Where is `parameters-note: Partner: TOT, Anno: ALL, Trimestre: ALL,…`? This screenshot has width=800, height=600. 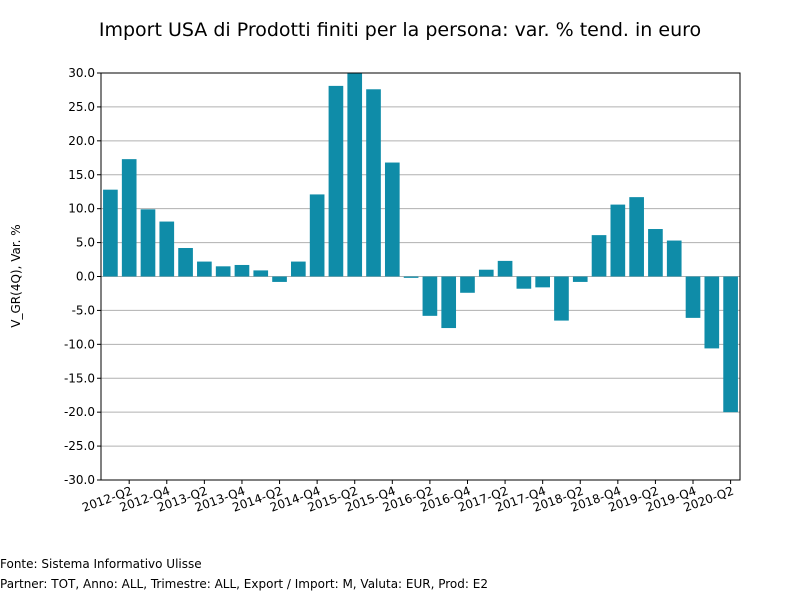
parameters-note: Partner: TOT, Anno: ALL, Trimestre: ALL,… is located at coordinates (244, 584).